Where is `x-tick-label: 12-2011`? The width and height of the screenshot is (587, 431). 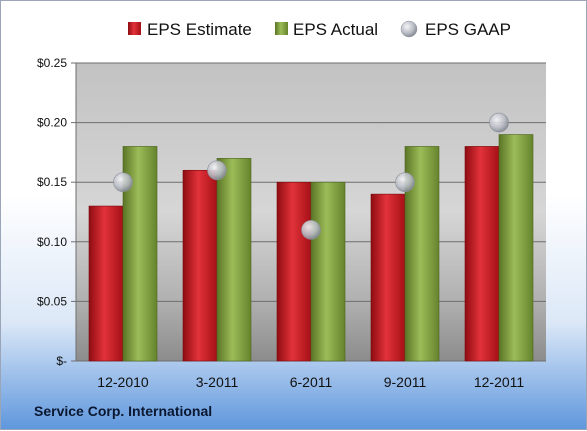 x-tick-label: 12-2011 is located at coordinates (499, 382).